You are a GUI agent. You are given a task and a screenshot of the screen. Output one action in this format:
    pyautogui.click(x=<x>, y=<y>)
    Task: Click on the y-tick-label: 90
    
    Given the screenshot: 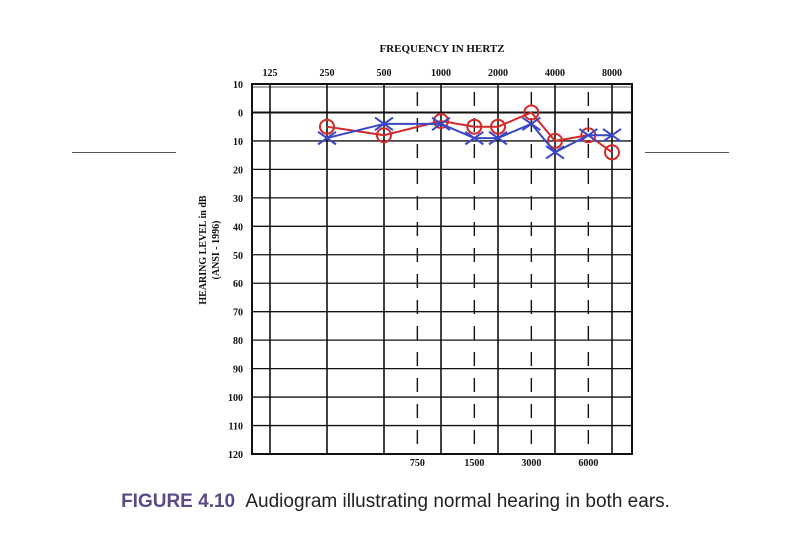 What is the action you would take?
    pyautogui.click(x=238, y=370)
    